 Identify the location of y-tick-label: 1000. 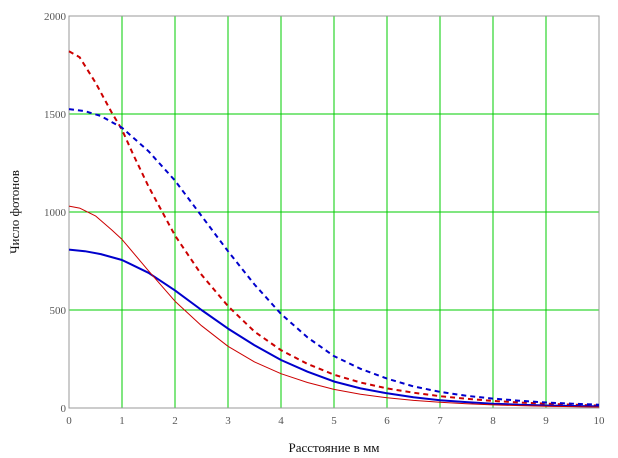
(55, 213).